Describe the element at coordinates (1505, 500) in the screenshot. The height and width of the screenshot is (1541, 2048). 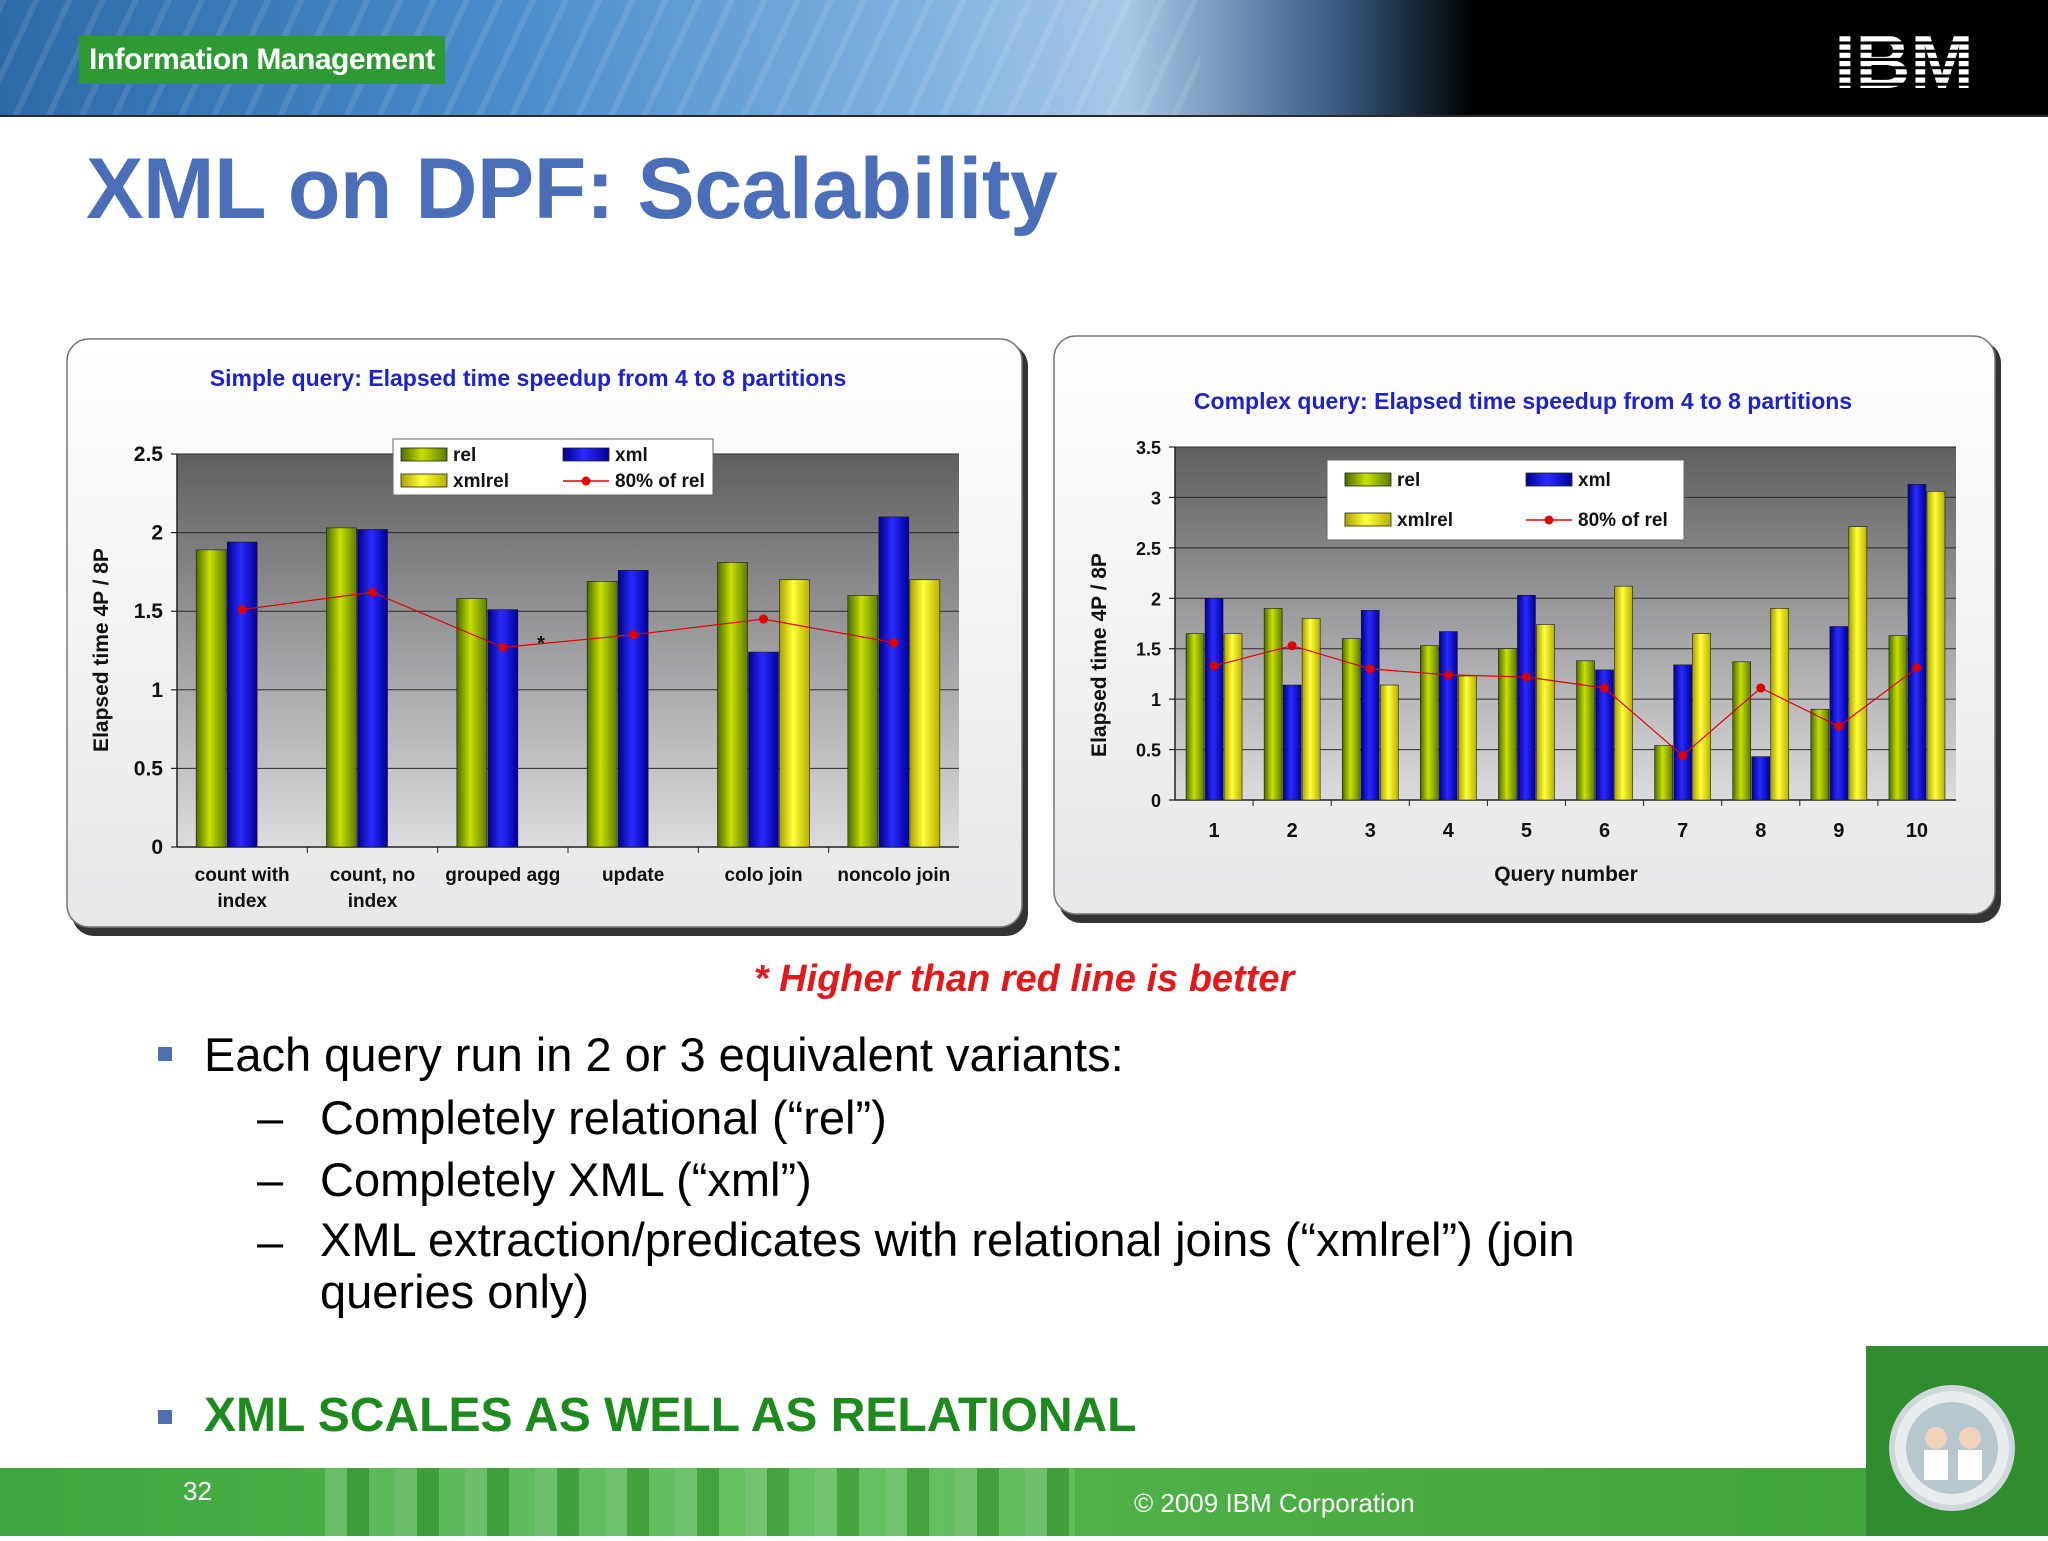
I see `legend: rel xml xmlrel 80% of rel` at that location.